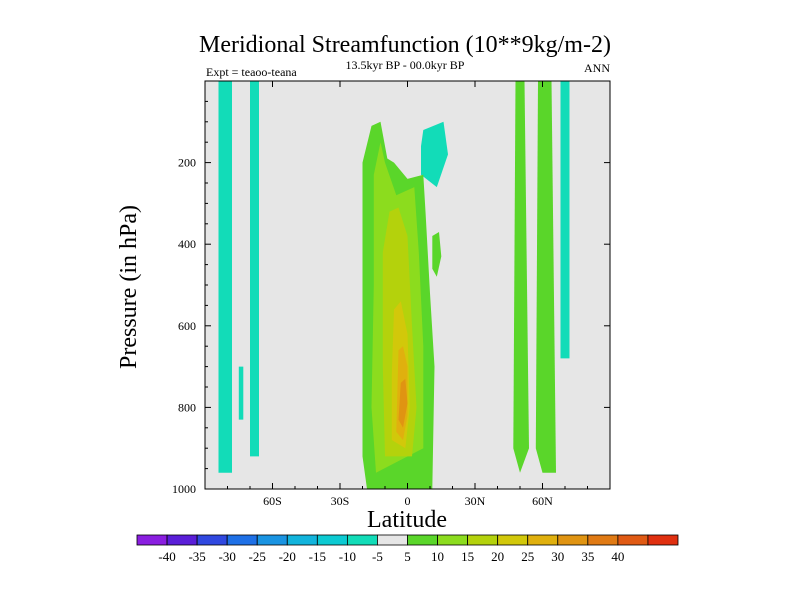 Image resolution: width=800 pixels, height=600 pixels. Describe the element at coordinates (254, 269) in the screenshot. I see `contour-region-sh-midlat-band` at that location.